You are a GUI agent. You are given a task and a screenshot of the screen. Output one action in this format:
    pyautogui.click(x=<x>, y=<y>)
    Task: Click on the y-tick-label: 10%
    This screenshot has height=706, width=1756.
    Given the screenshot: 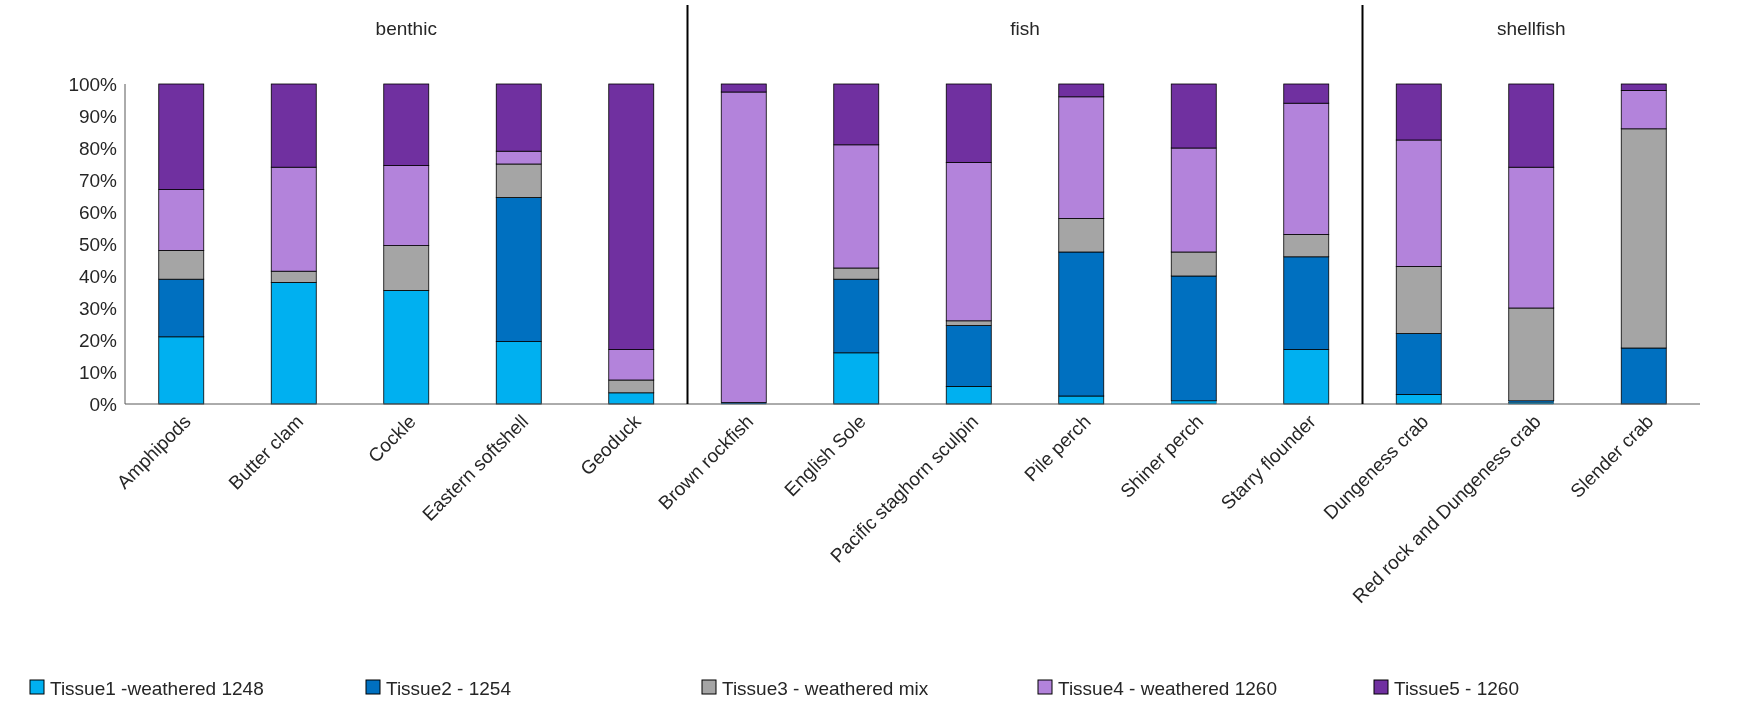 What is the action you would take?
    pyautogui.click(x=98, y=372)
    